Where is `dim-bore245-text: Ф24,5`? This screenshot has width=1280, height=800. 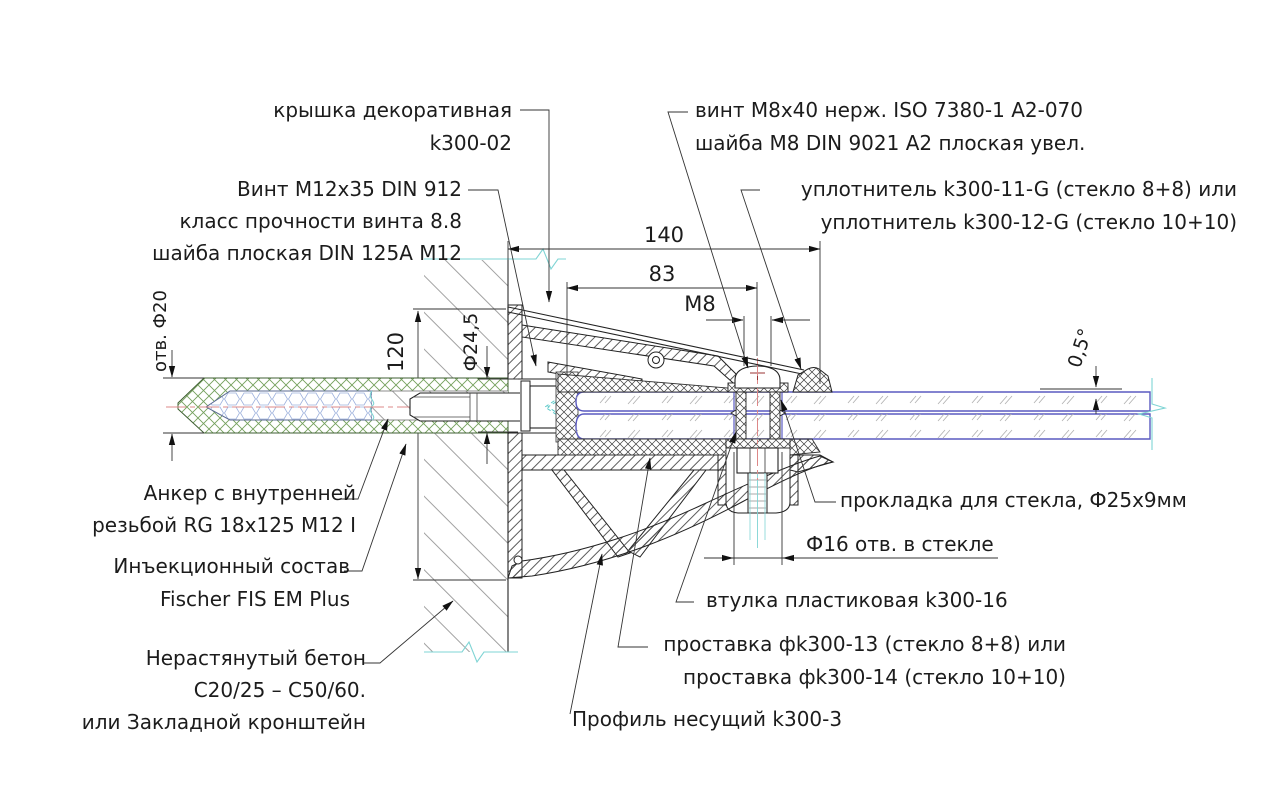
dim-bore245-text: Ф24,5 is located at coordinates (471, 342).